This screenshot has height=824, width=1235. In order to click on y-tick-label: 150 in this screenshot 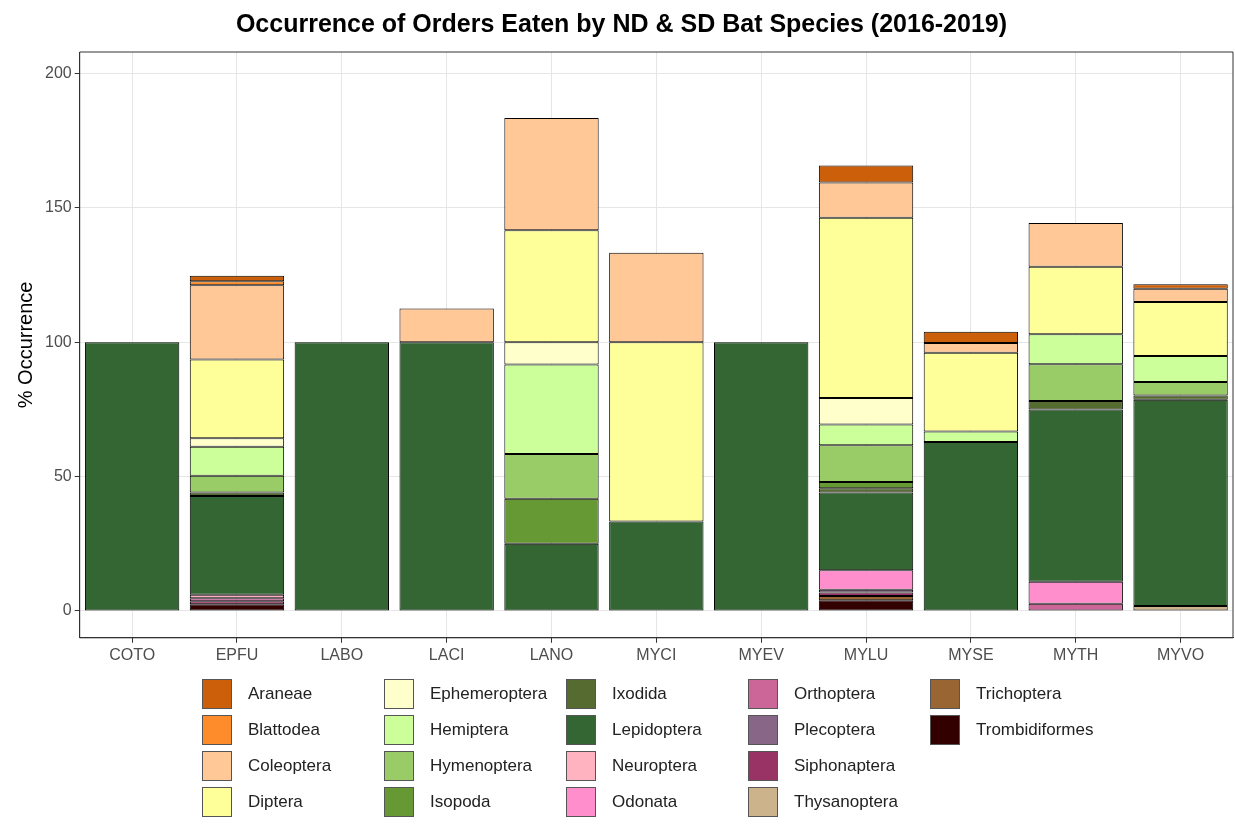, I will do `click(58, 207)`.